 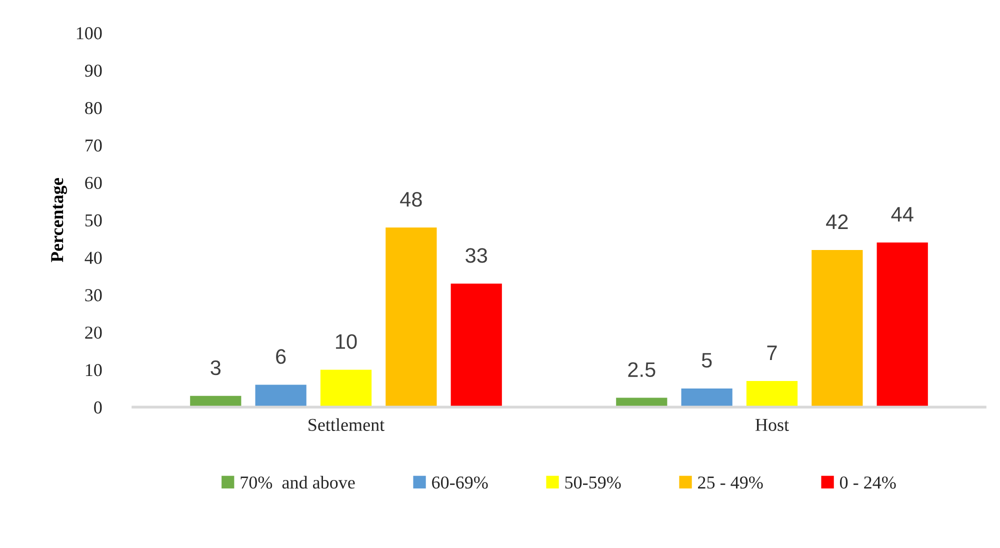 What do you see at coordinates (98, 407) in the screenshot?
I see `y-tick-label: 0` at bounding box center [98, 407].